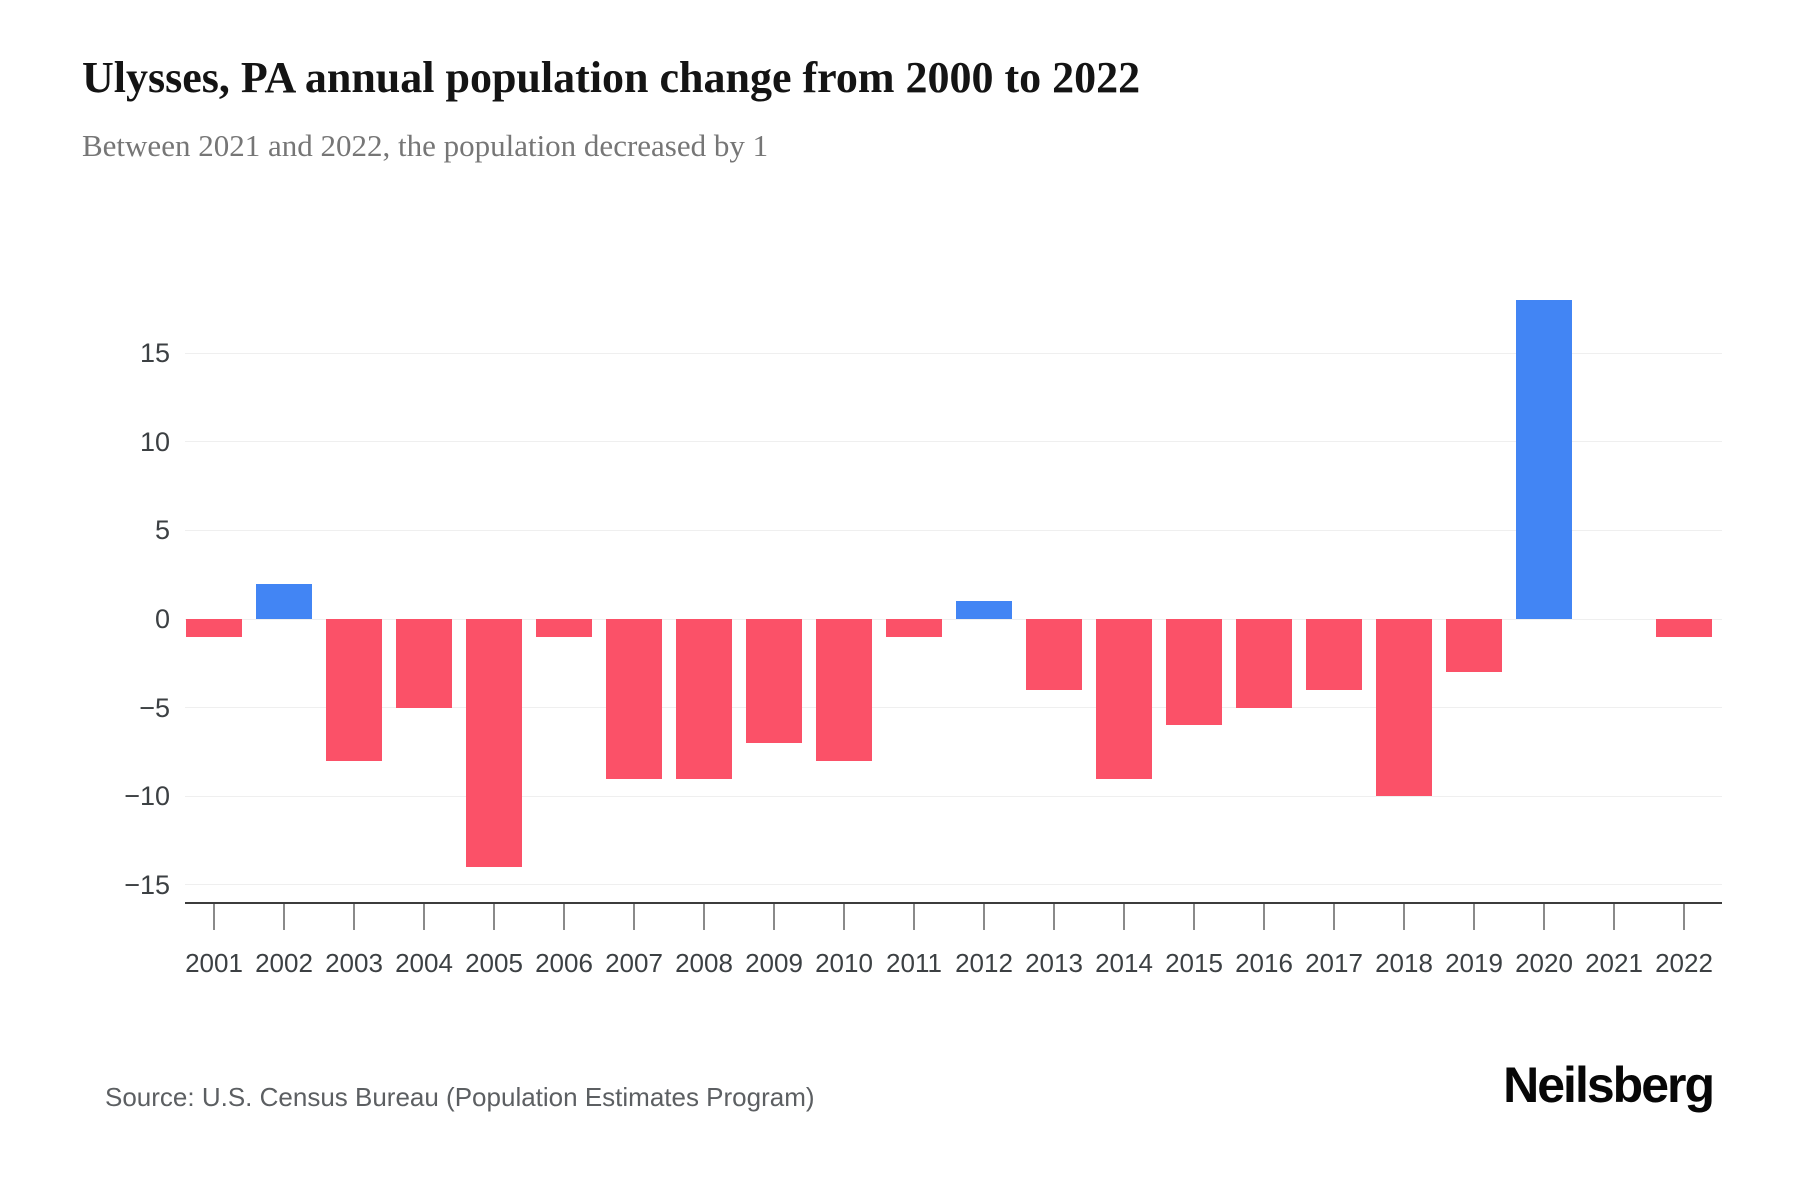 The width and height of the screenshot is (1800, 1200). What do you see at coordinates (1124, 699) in the screenshot?
I see `bar-2014` at bounding box center [1124, 699].